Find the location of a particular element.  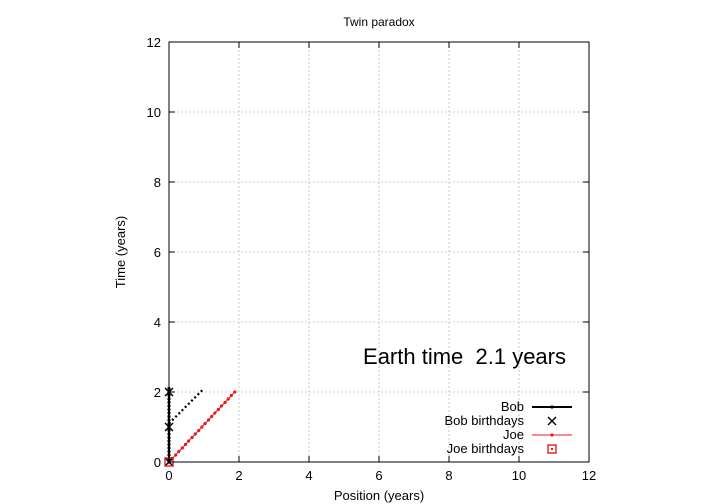

legend-label-bob-birthdays: Bob birthdays is located at coordinates (485, 420).